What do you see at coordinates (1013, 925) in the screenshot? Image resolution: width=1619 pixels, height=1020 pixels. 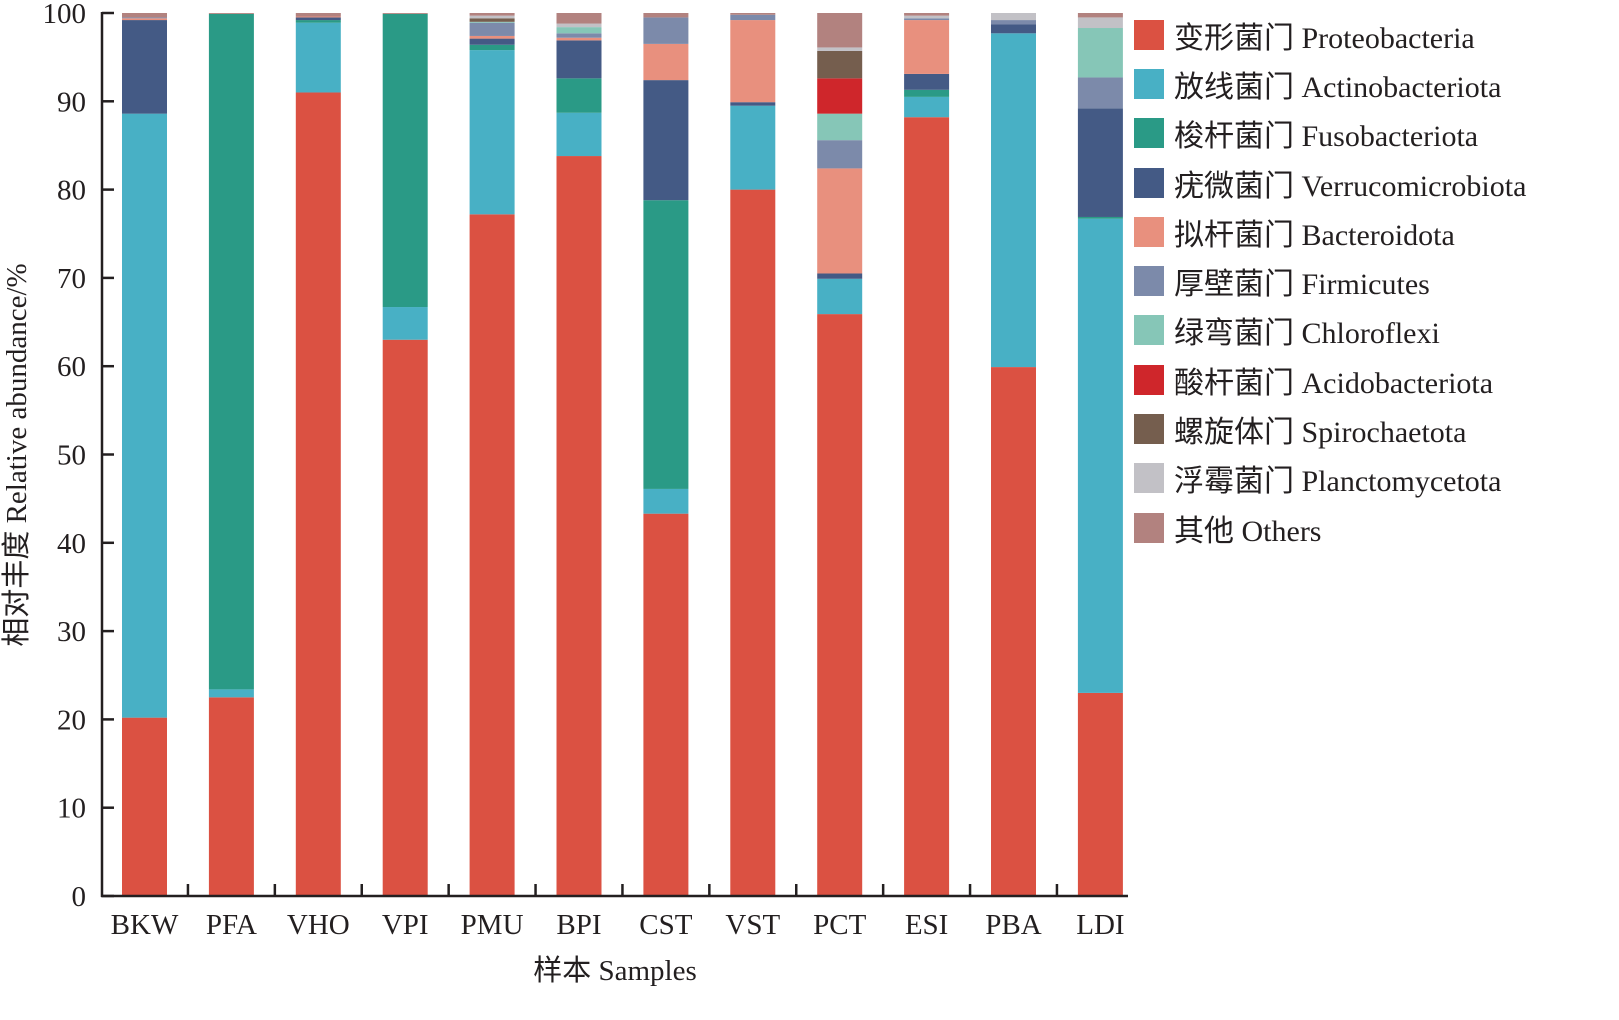 I see `x-tick-label: PBA` at bounding box center [1013, 925].